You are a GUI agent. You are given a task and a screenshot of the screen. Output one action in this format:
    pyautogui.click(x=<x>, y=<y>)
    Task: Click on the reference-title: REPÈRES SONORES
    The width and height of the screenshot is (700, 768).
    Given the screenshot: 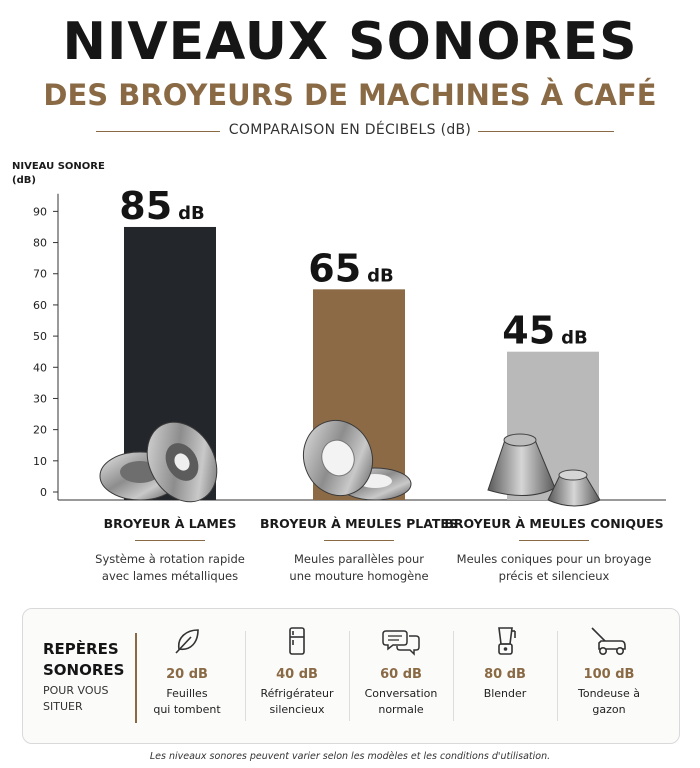 What is the action you would take?
    pyautogui.click(x=83, y=660)
    